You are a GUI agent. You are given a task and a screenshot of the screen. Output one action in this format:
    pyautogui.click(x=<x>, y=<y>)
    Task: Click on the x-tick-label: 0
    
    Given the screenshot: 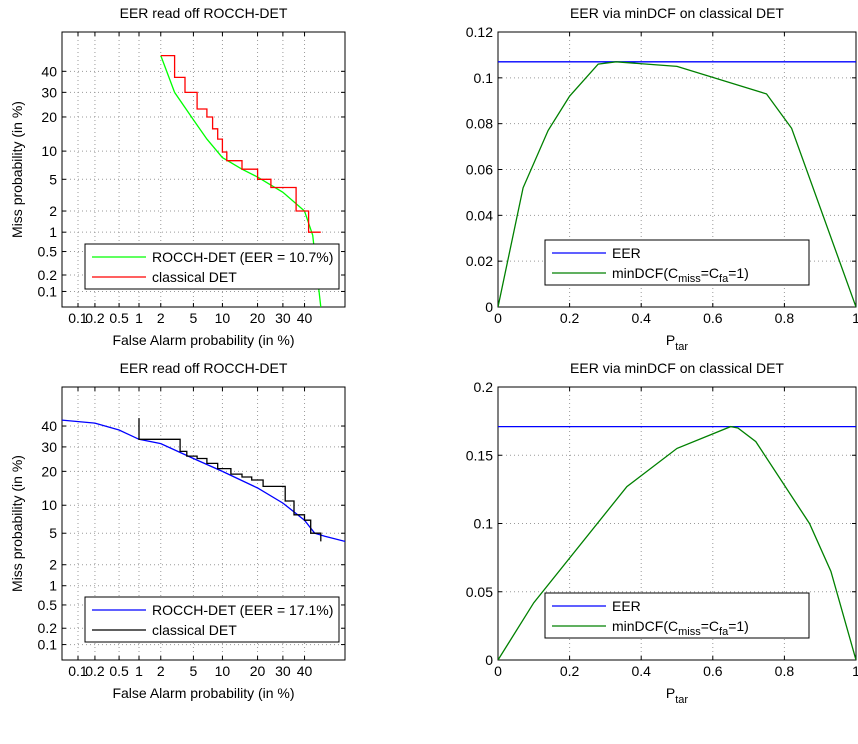 What is the action you would take?
    pyautogui.click(x=498, y=671)
    